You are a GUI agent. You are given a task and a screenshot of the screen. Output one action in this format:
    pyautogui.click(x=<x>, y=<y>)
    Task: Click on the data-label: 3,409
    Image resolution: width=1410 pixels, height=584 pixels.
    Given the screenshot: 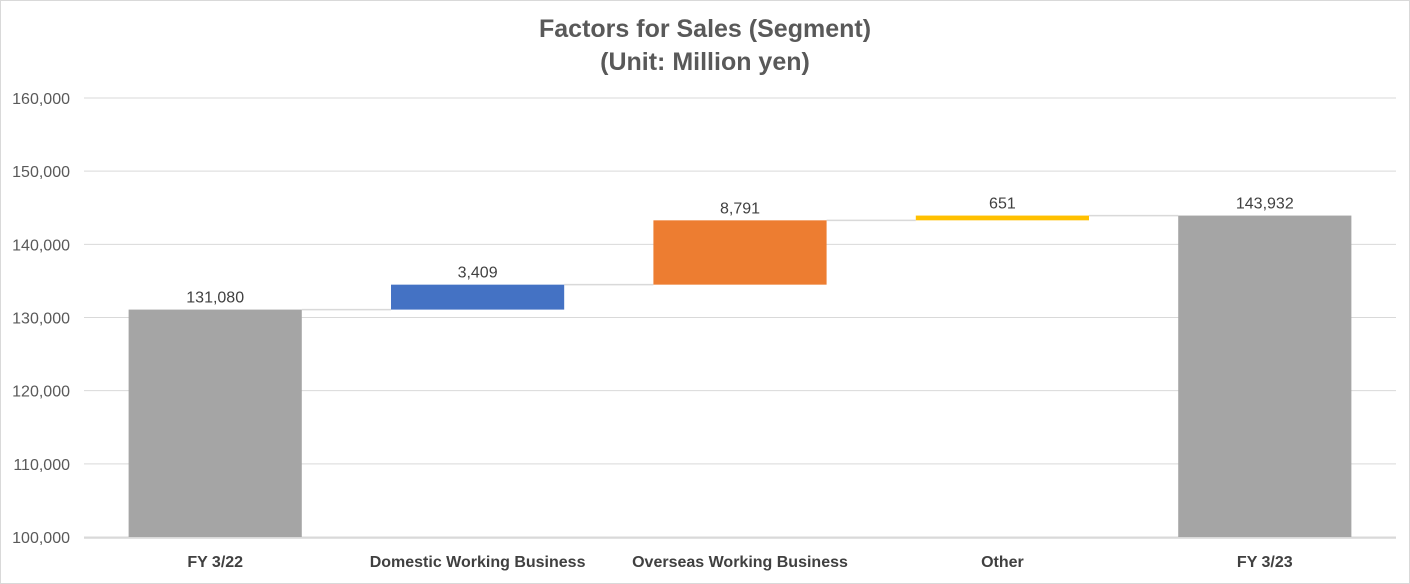 What is the action you would take?
    pyautogui.click(x=478, y=273)
    